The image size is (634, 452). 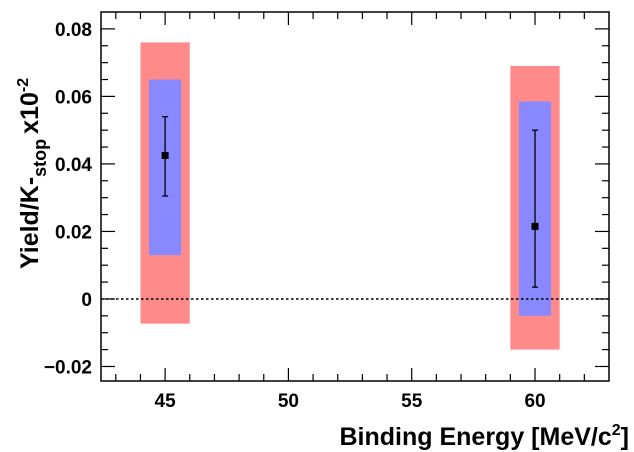 What do you see at coordinates (166, 401) in the screenshot?
I see `x-tick-label: 45` at bounding box center [166, 401].